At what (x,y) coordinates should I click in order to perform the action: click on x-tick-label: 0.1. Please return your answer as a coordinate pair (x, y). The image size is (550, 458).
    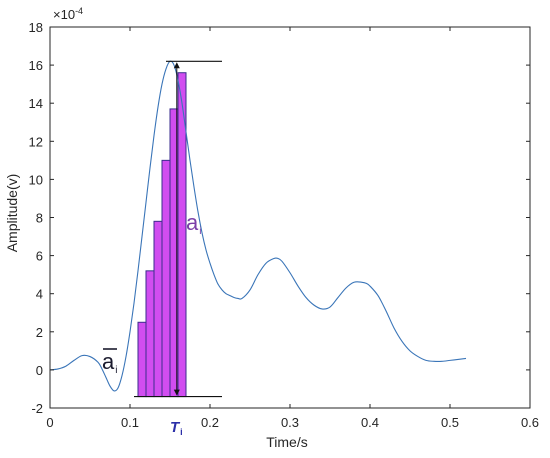
    Looking at the image, I should click on (130, 422).